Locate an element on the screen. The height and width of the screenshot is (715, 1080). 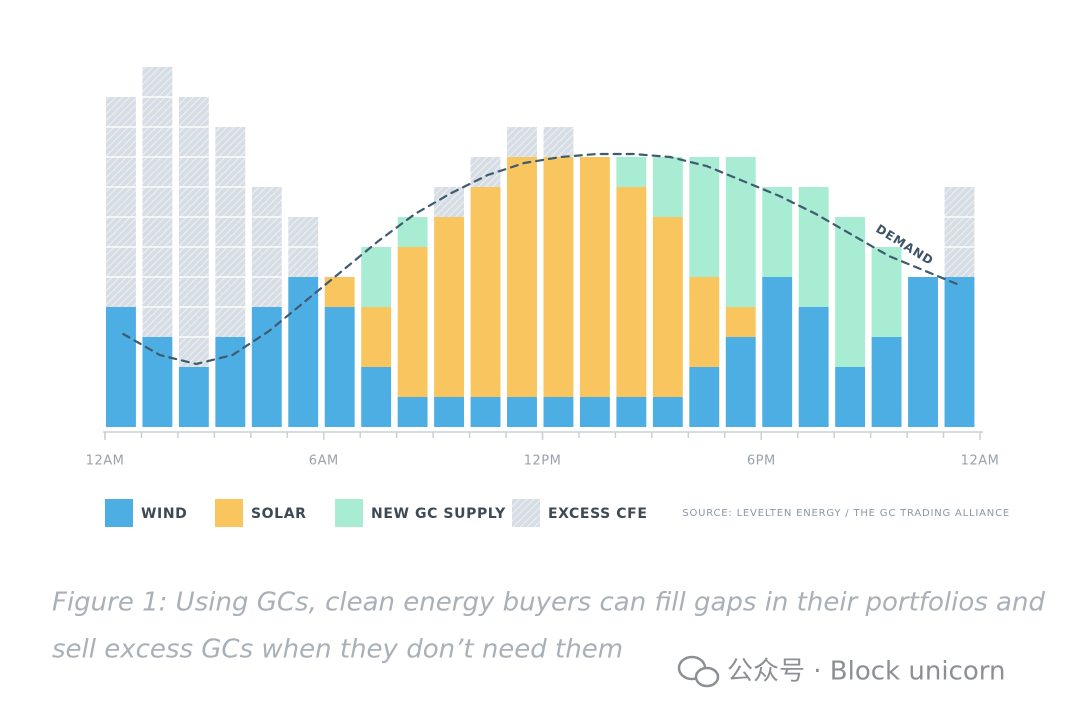
x-tick-label: 12PM is located at coordinates (543, 461).